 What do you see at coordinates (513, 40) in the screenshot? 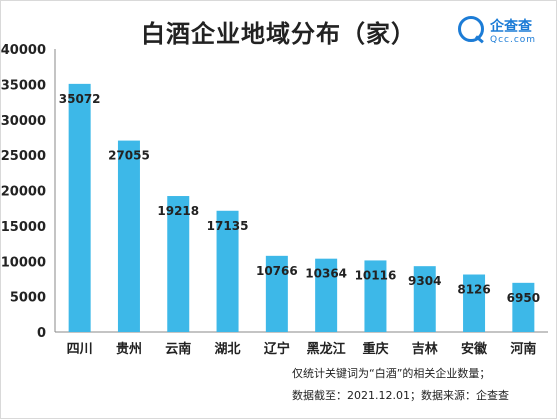
I see `logo-domain: Qcc.com` at bounding box center [513, 40].